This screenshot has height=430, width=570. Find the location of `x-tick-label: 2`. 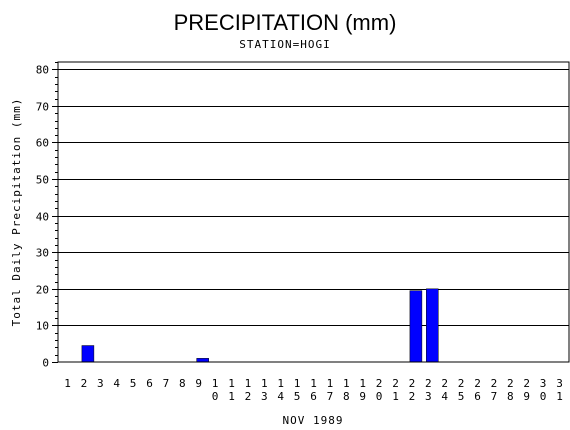

x-tick-label: 2 is located at coordinates (84, 383).